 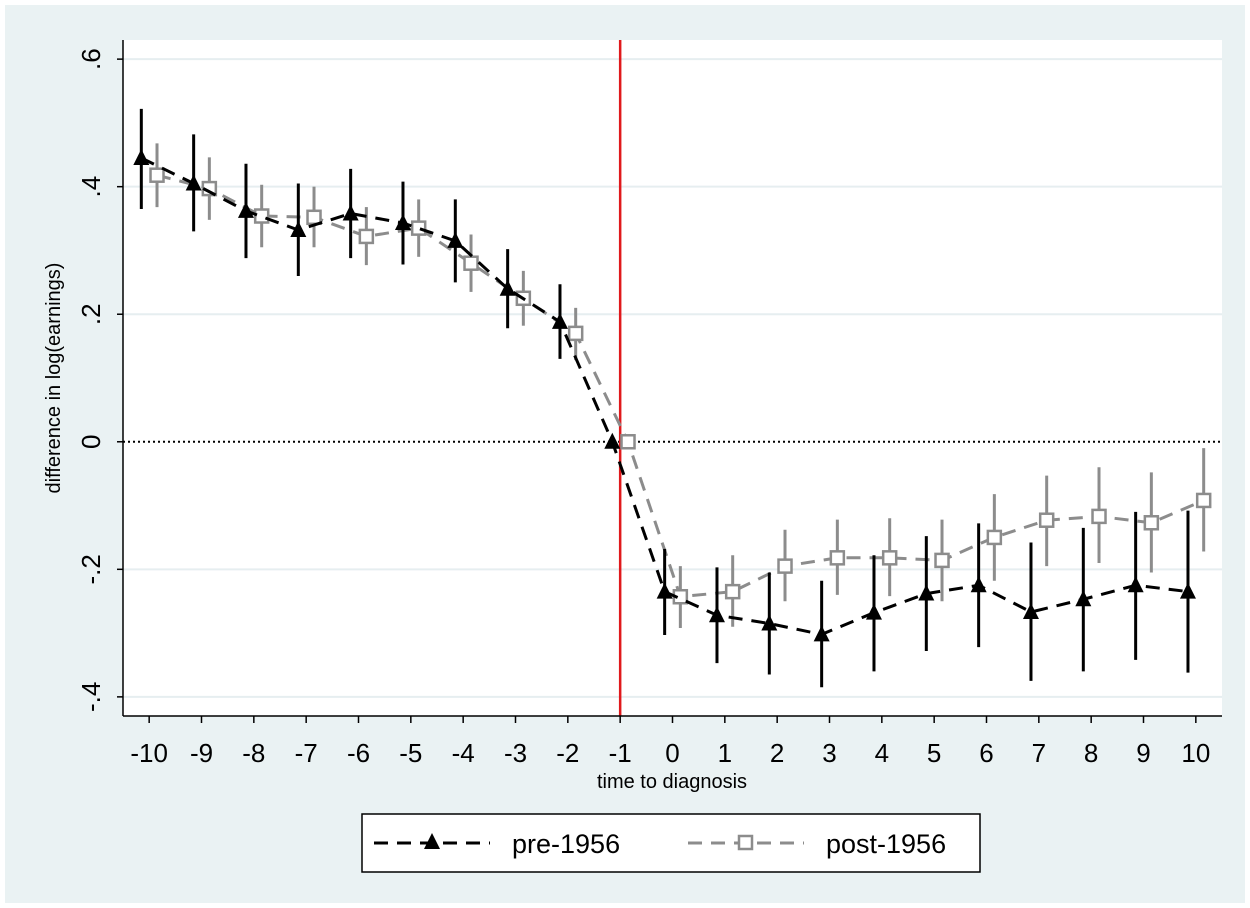 What do you see at coordinates (91, 59) in the screenshot?
I see `y-tick-label: .6` at bounding box center [91, 59].